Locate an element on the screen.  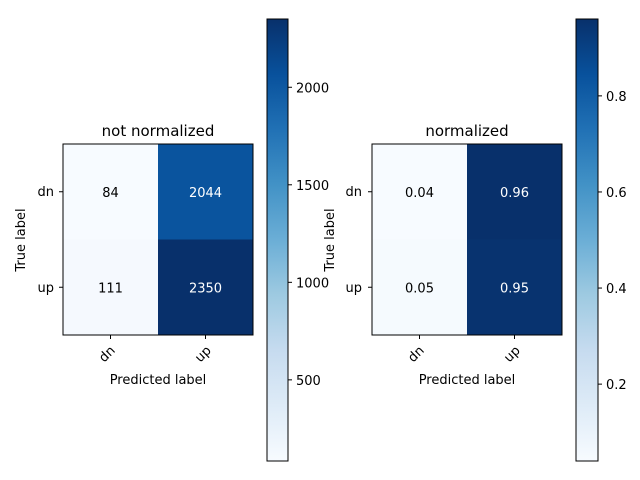
colorbar-ticks: 0.2 0.4 0.6 0.8 is located at coordinates (612, 241).